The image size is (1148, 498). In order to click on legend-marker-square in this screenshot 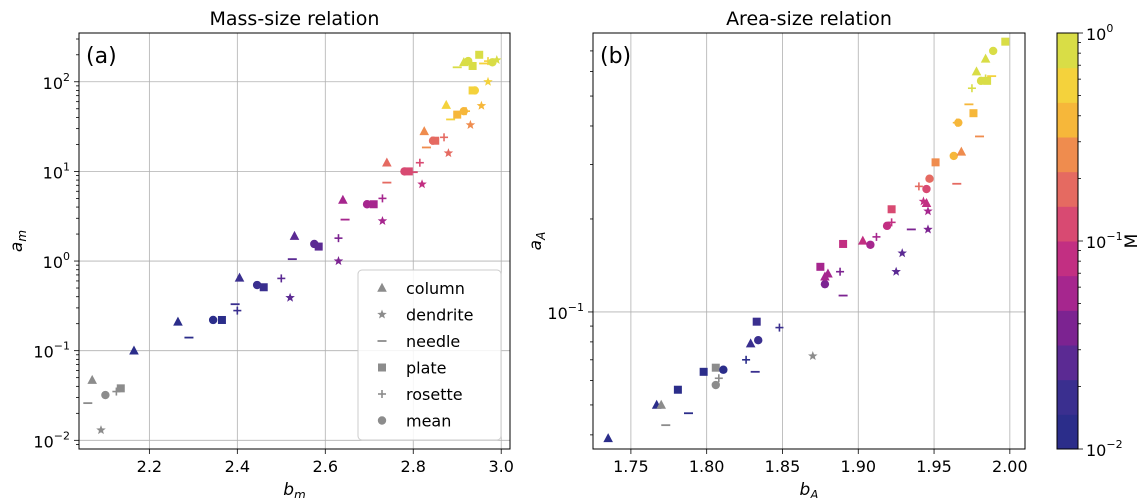, I will do `click(382, 367)`.